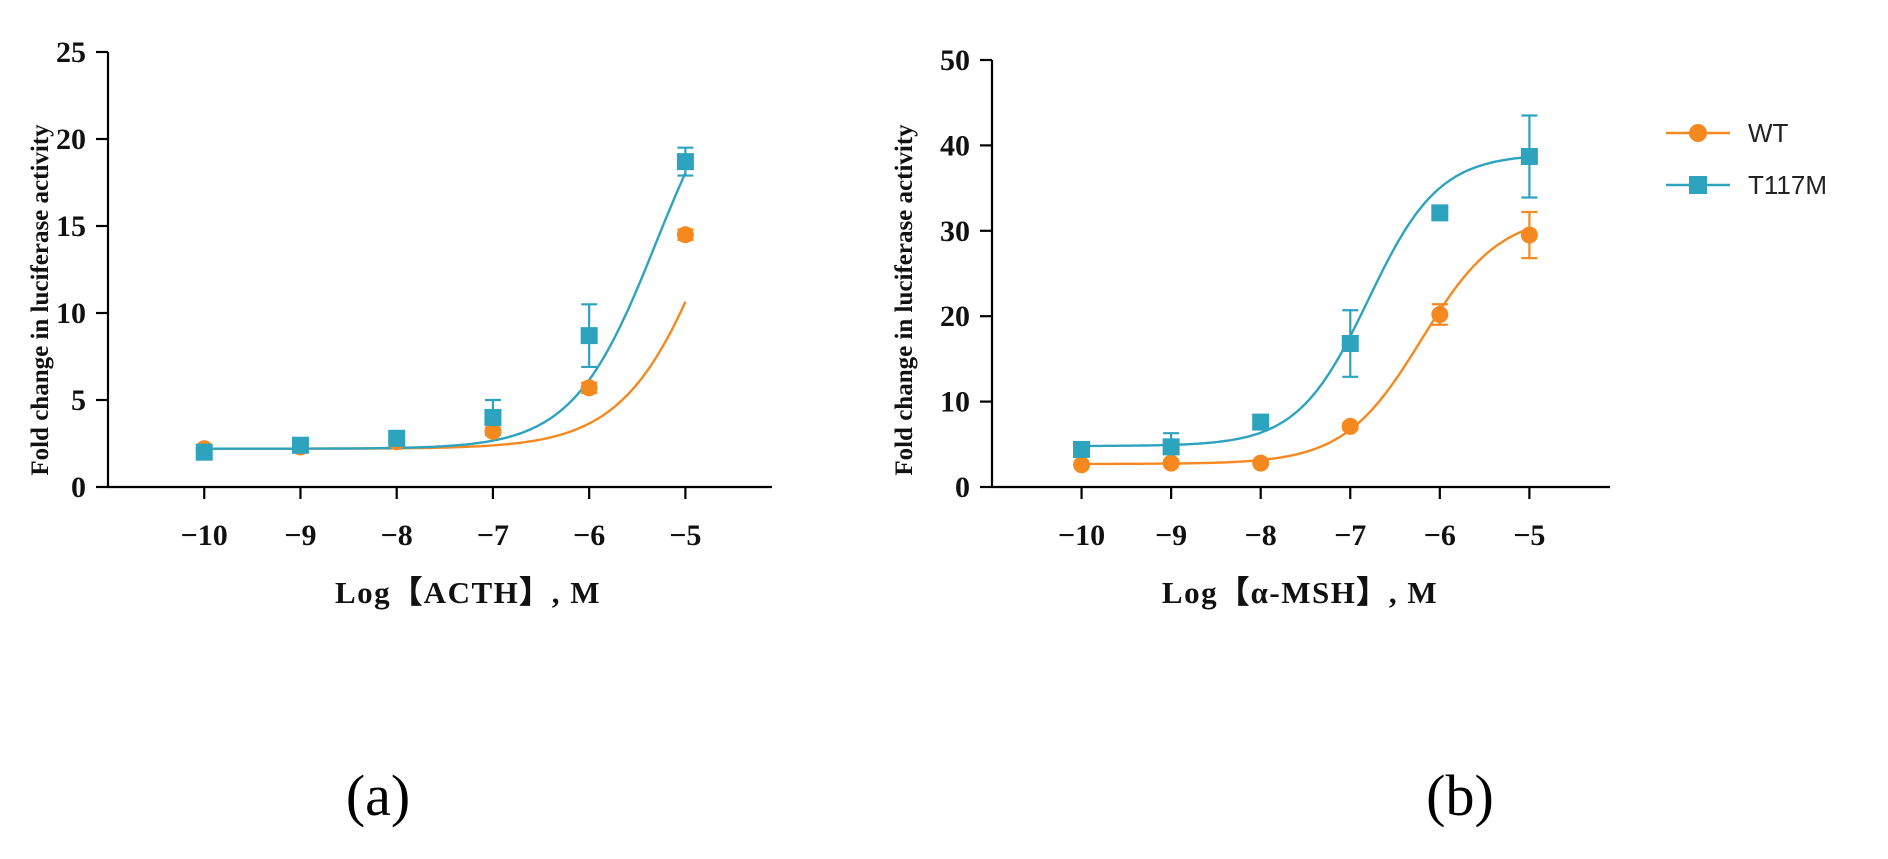 The image size is (1888, 859). What do you see at coordinates (78, 400) in the screenshot?
I see `y-tick-label: 5` at bounding box center [78, 400].